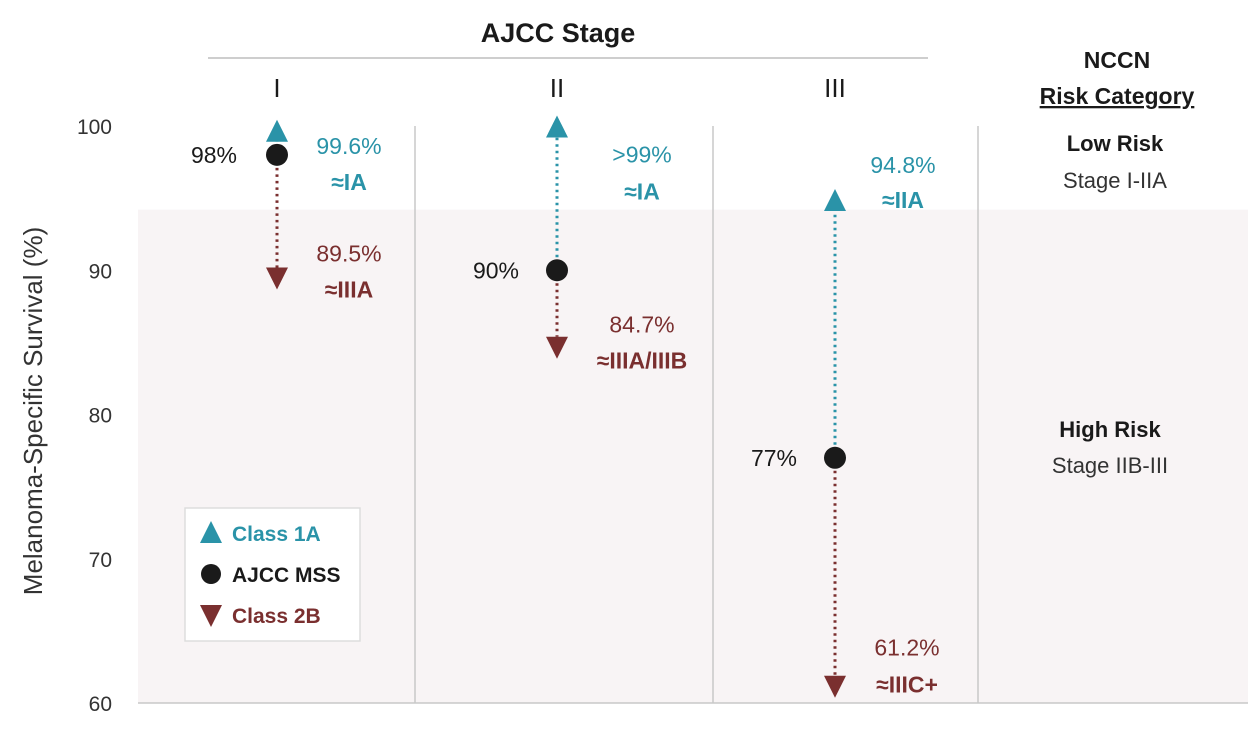  Describe the element at coordinates (1110, 429) in the screenshot. I see `high-risk-title: High Risk` at that location.